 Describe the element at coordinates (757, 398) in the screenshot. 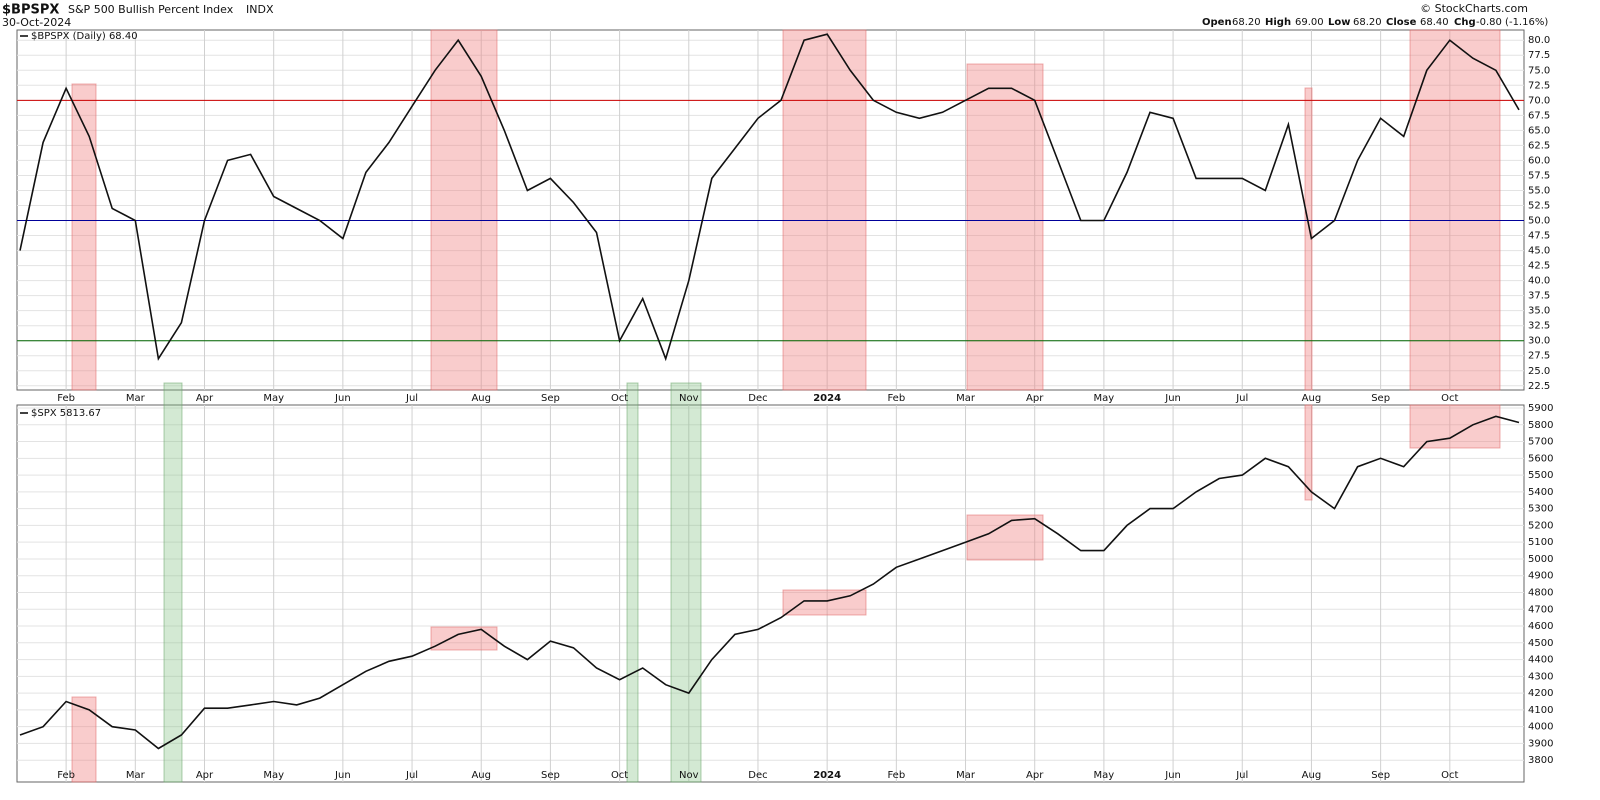

I see `x-tick-label: Dec` at that location.